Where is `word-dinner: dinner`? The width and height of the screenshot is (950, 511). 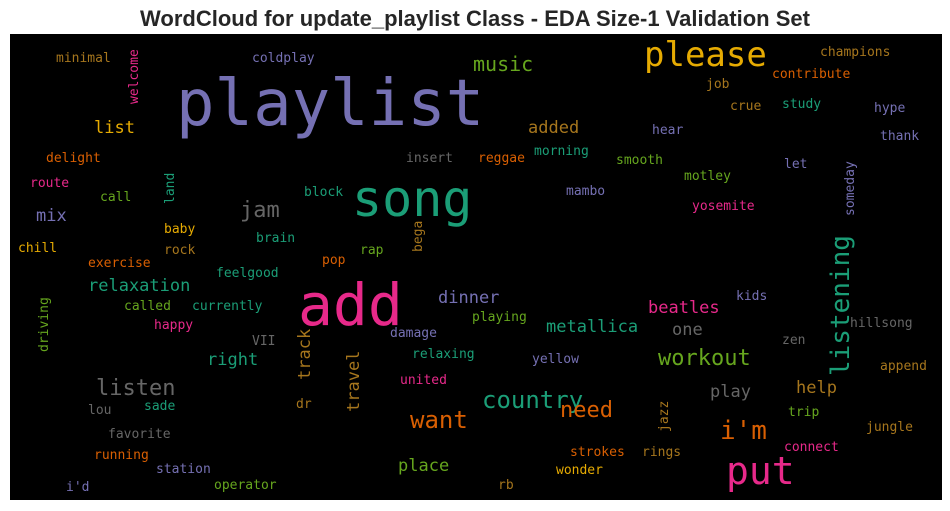
word-dinner: dinner is located at coordinates (469, 298).